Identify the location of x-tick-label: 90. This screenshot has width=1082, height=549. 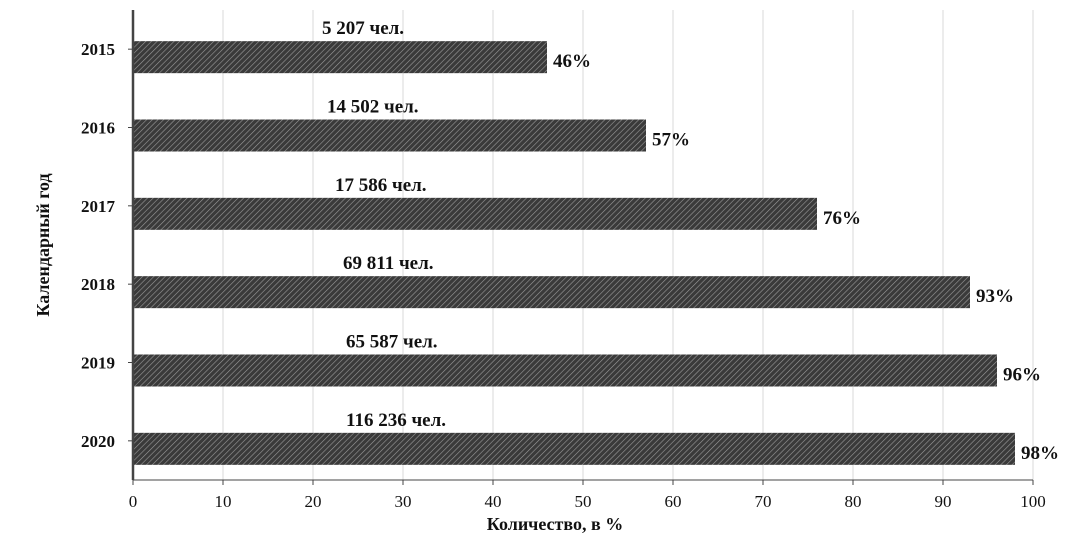
(943, 501).